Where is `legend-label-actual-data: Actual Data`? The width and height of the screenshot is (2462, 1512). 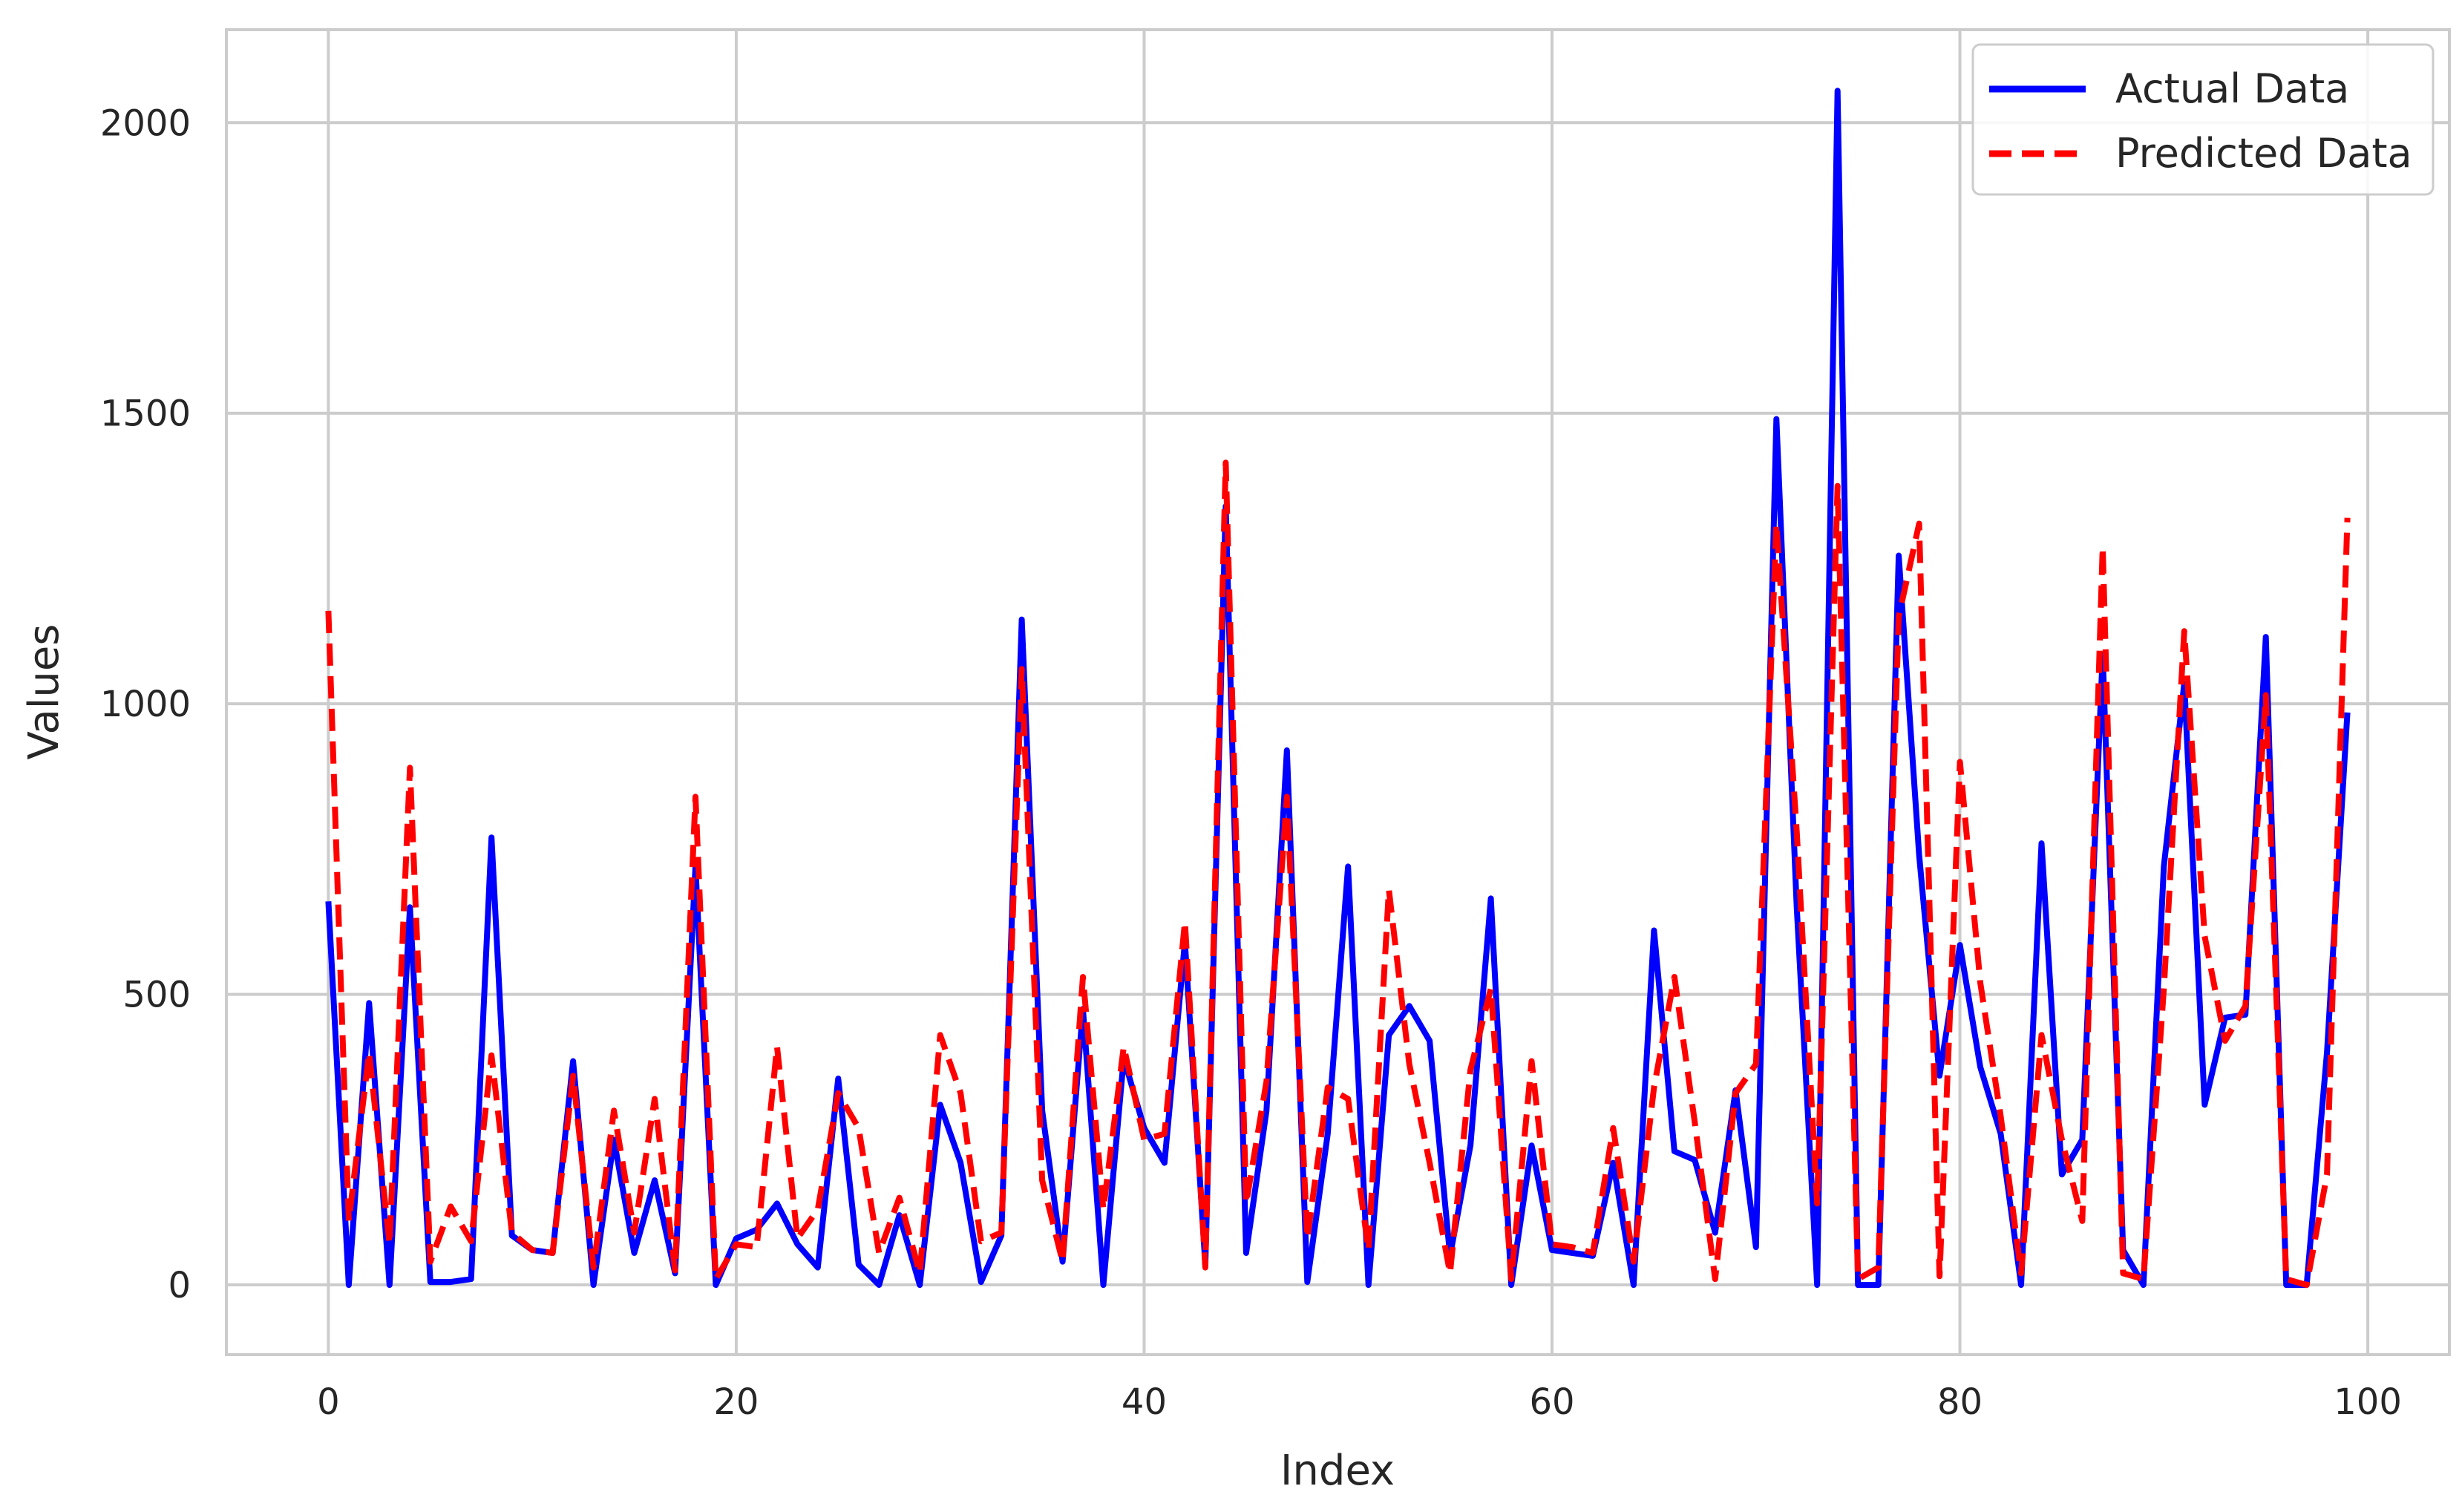
legend-label-actual-data: Actual Data is located at coordinates (2232, 88).